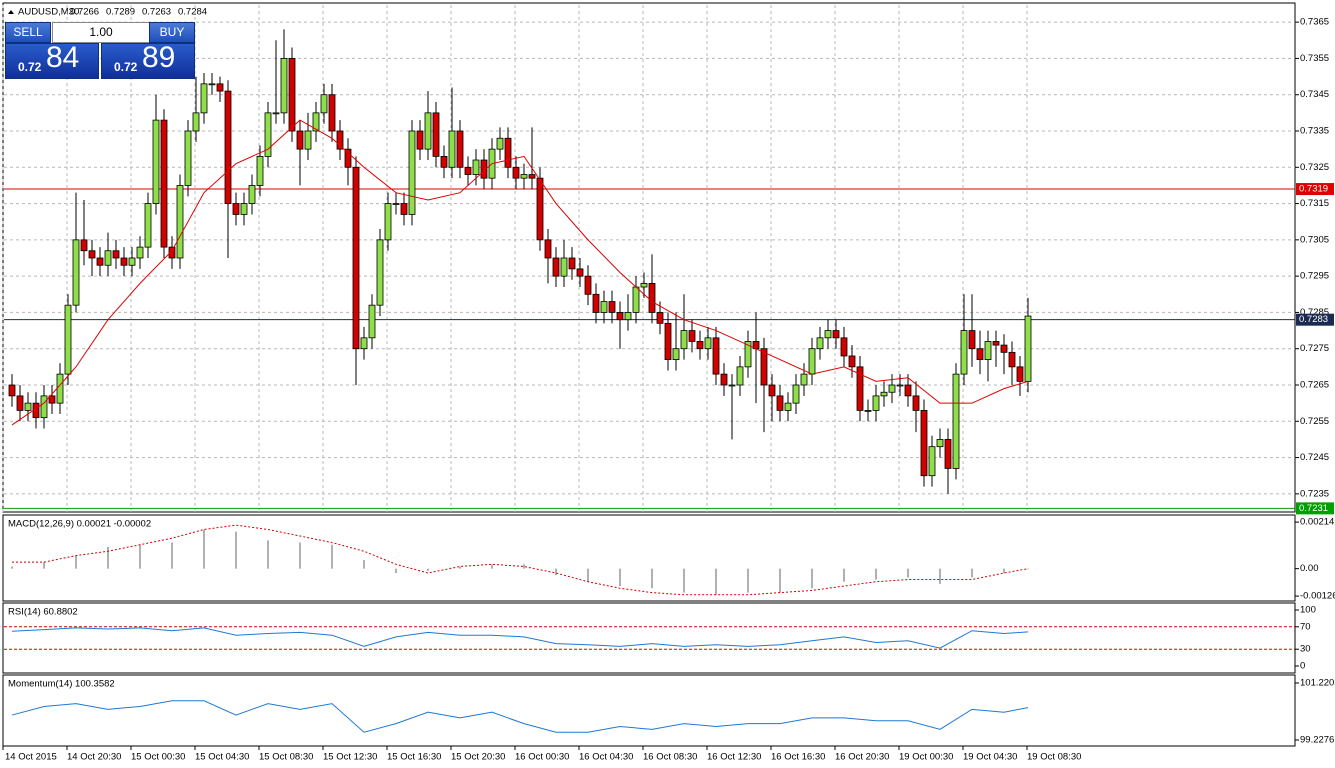  What do you see at coordinates (52, 60) in the screenshot?
I see `bid-quote: 0.72 84` at bounding box center [52, 60].